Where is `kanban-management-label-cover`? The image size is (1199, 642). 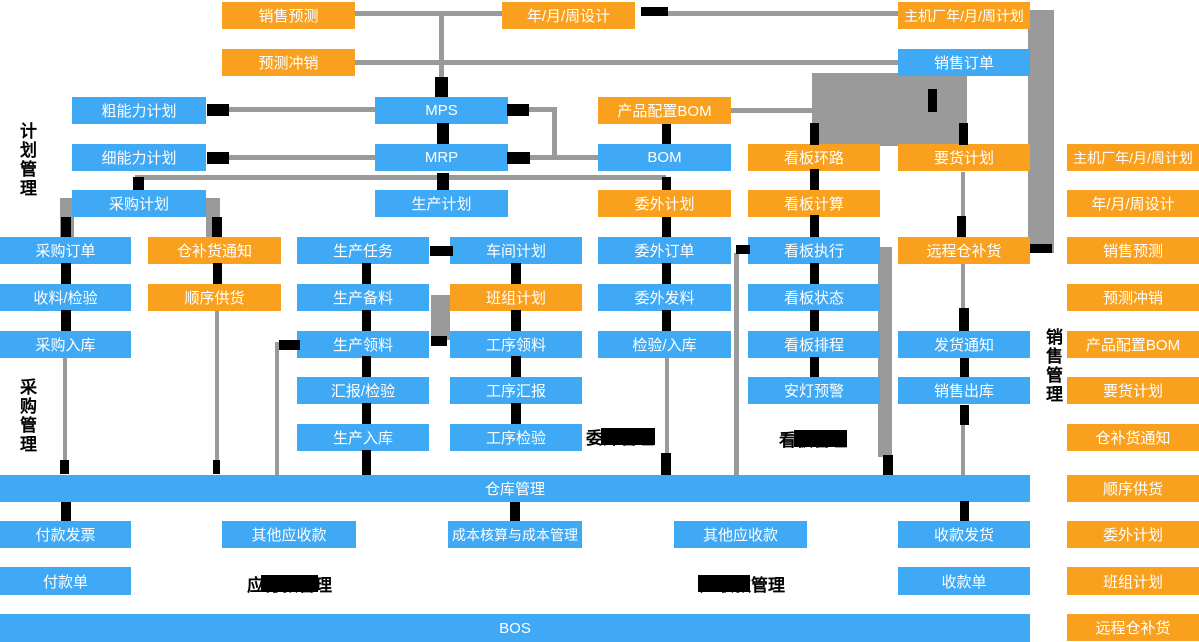
kanban-management-label-cover is located at coordinates (820, 438).